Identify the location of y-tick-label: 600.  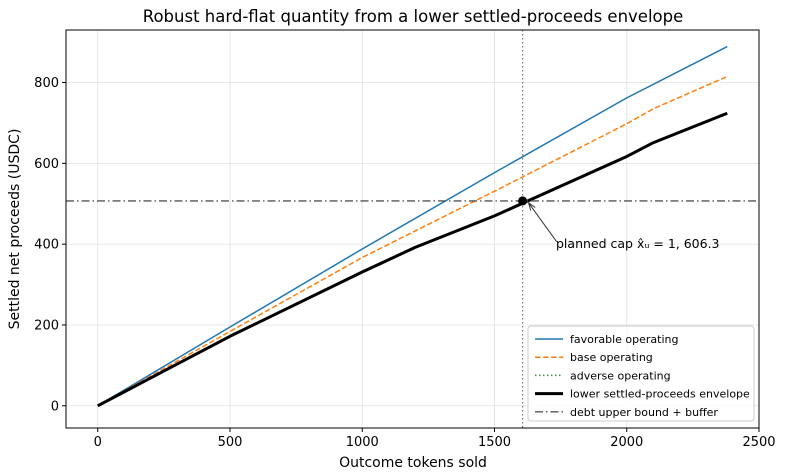
(46, 164).